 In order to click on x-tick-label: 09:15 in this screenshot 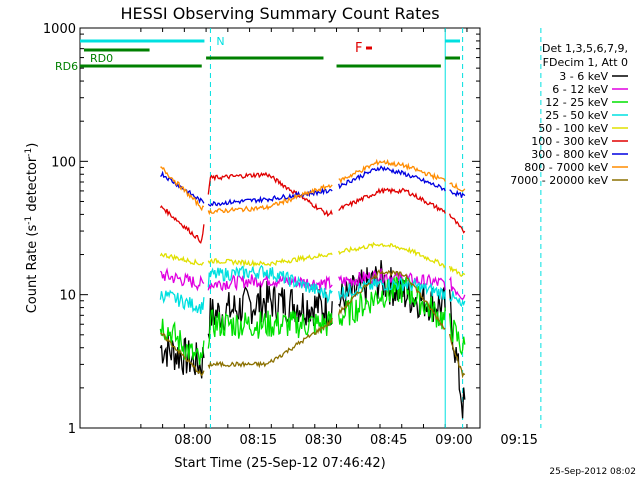, I will do `click(518, 440)`.